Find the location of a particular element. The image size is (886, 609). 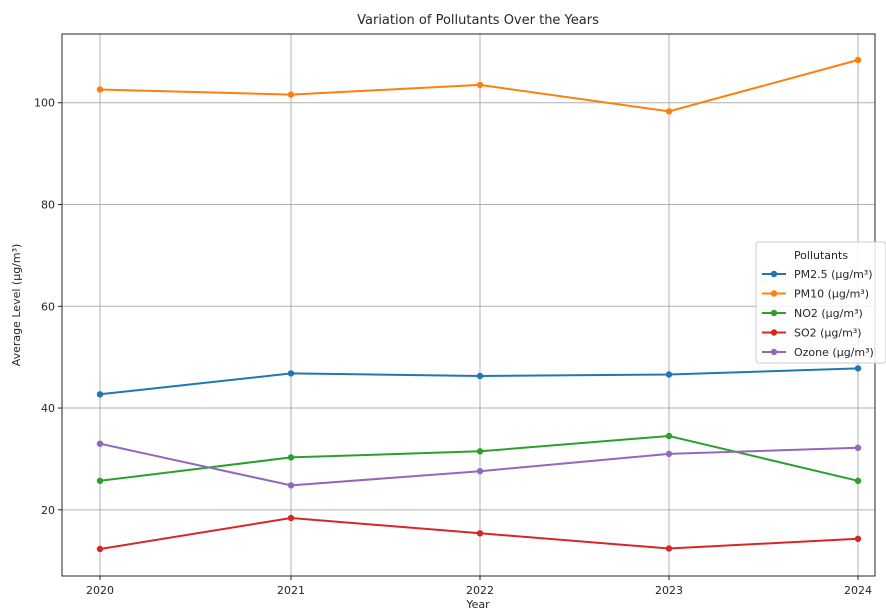

x-tick-label: 2021 is located at coordinates (291, 590).